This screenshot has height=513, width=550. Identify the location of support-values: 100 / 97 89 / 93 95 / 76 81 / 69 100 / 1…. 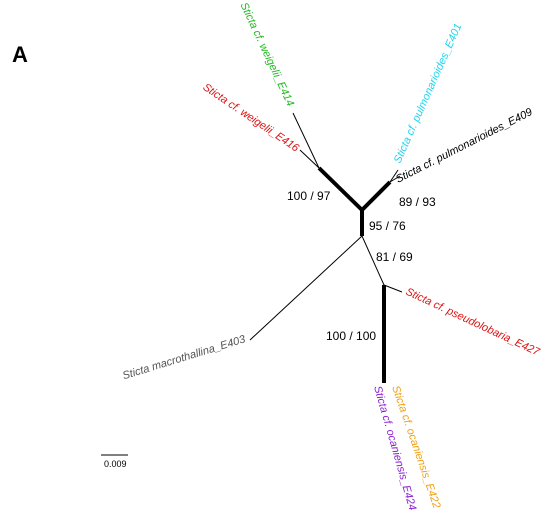
(361, 266).